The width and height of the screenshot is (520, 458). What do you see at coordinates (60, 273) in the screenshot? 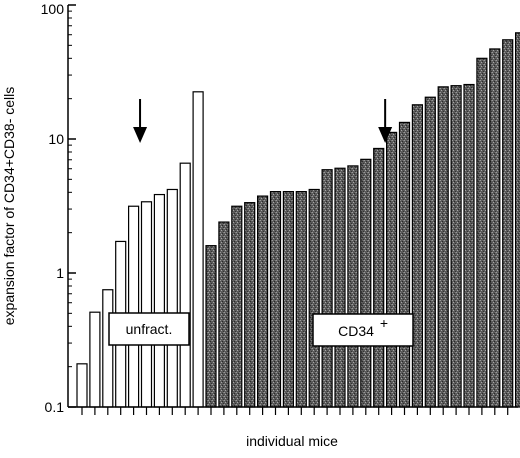
I see `y-tick-label: 1` at bounding box center [60, 273].